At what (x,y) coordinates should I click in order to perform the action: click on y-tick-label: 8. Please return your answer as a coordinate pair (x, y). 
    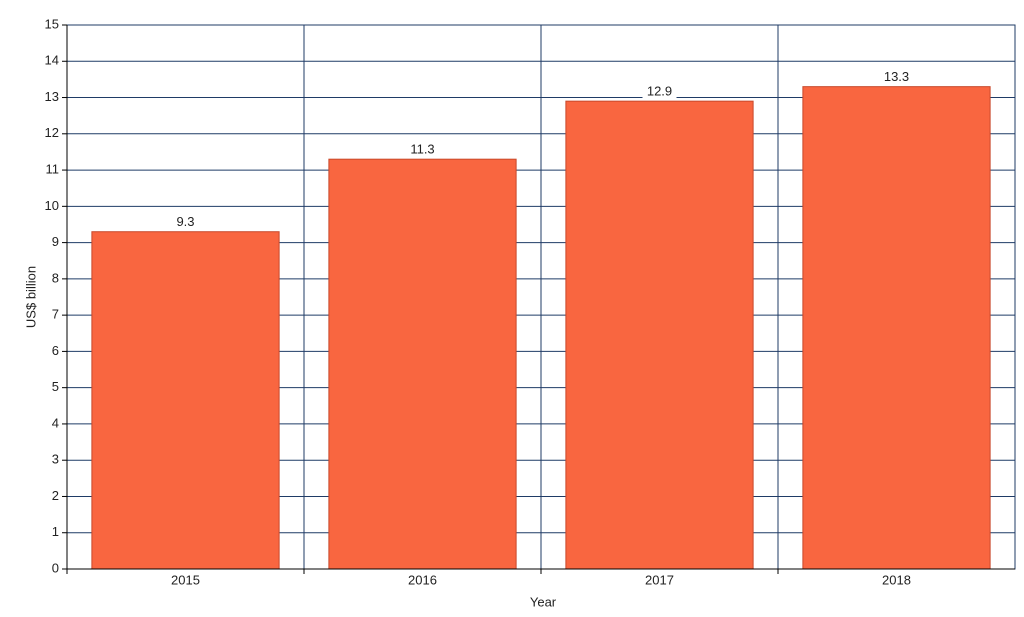
    Looking at the image, I should click on (55, 277).